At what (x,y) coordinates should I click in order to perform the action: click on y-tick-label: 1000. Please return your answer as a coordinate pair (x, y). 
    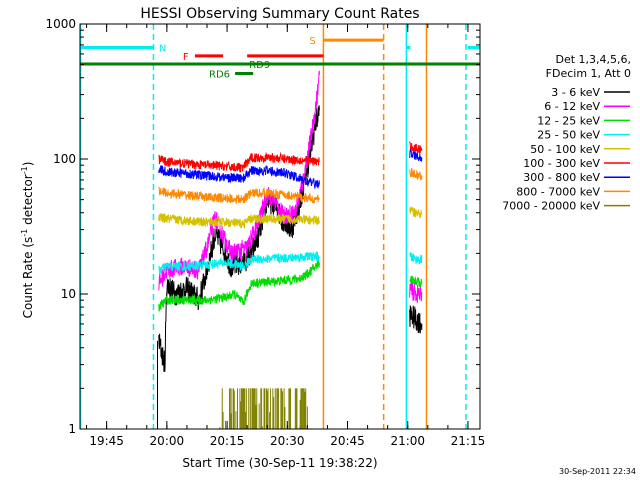
    Looking at the image, I should click on (60, 24).